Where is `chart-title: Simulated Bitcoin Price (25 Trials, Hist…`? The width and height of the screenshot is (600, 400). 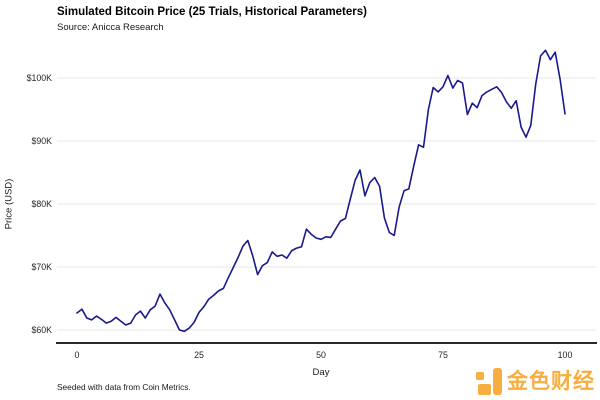
chart-title: Simulated Bitcoin Price (25 Trials, Hist… is located at coordinates (212, 12).